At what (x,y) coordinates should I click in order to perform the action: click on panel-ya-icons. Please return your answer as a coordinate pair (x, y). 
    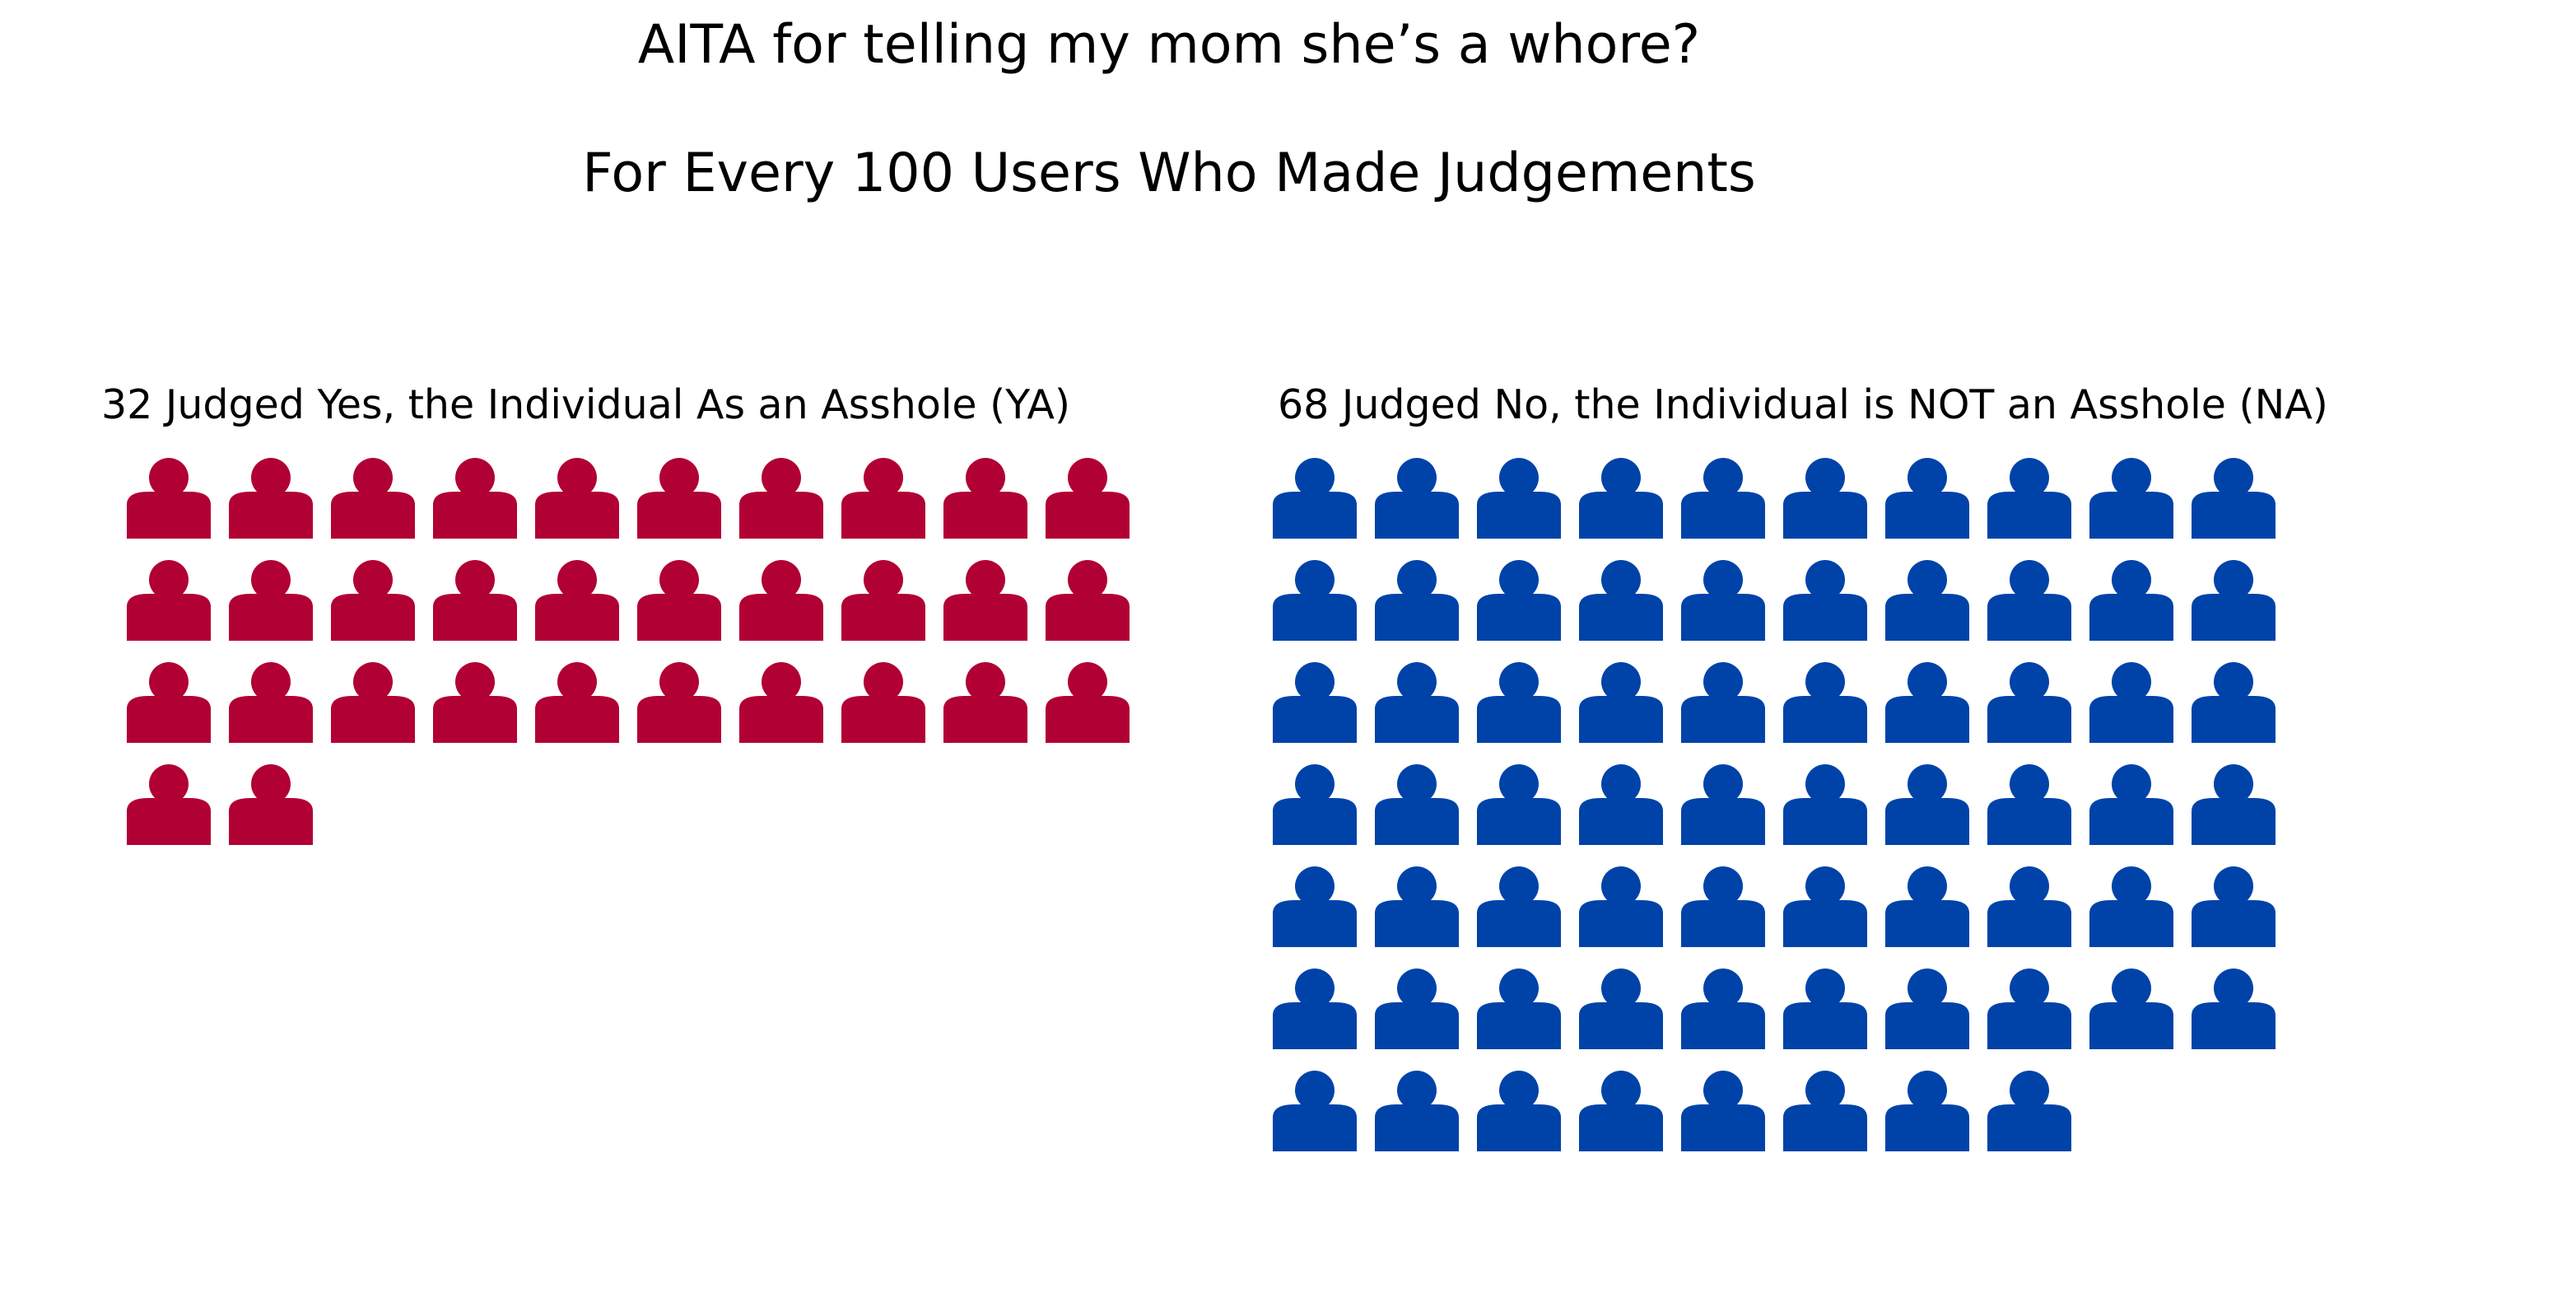
    Looking at the image, I should click on (628, 651).